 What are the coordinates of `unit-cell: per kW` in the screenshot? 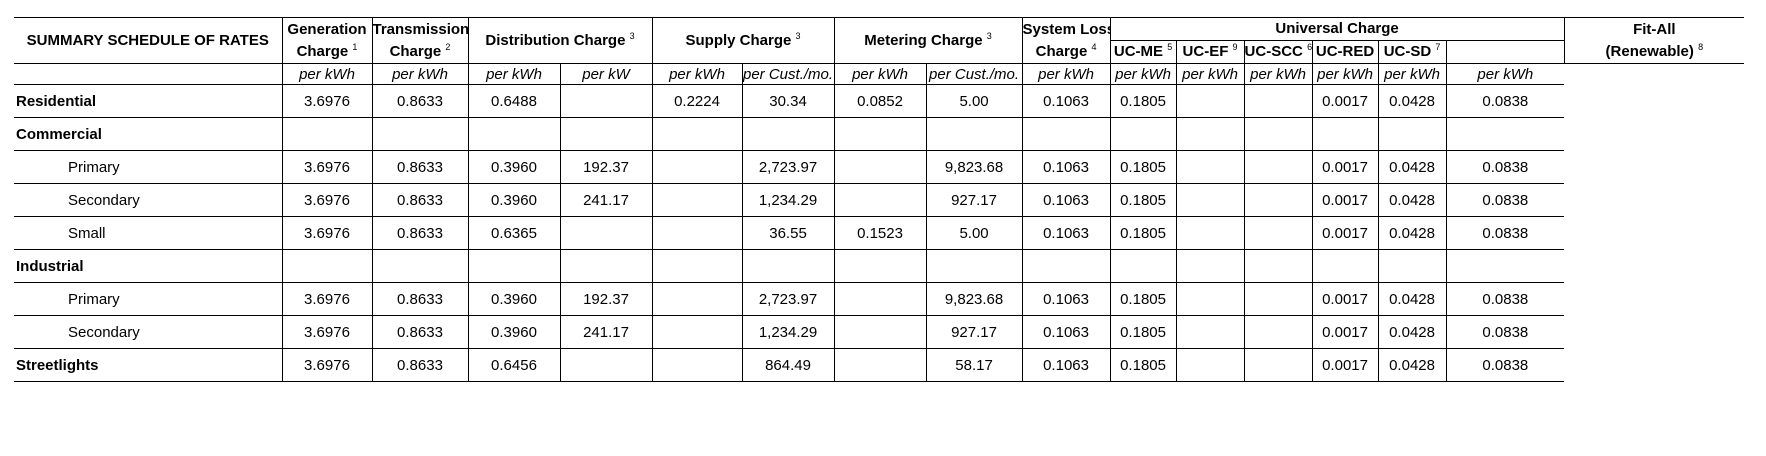 It's located at (606, 74).